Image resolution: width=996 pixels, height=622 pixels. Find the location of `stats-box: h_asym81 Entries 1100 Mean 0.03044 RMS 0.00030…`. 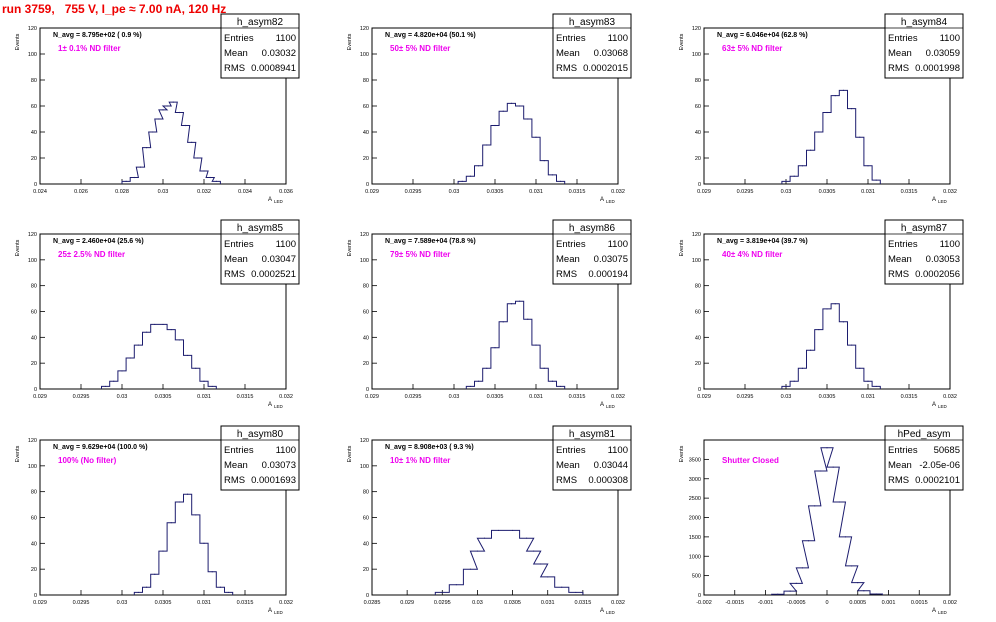

stats-box: h_asym81 Entries 1100 Mean 0.03044 RMS 0.00030… is located at coordinates (592, 458).